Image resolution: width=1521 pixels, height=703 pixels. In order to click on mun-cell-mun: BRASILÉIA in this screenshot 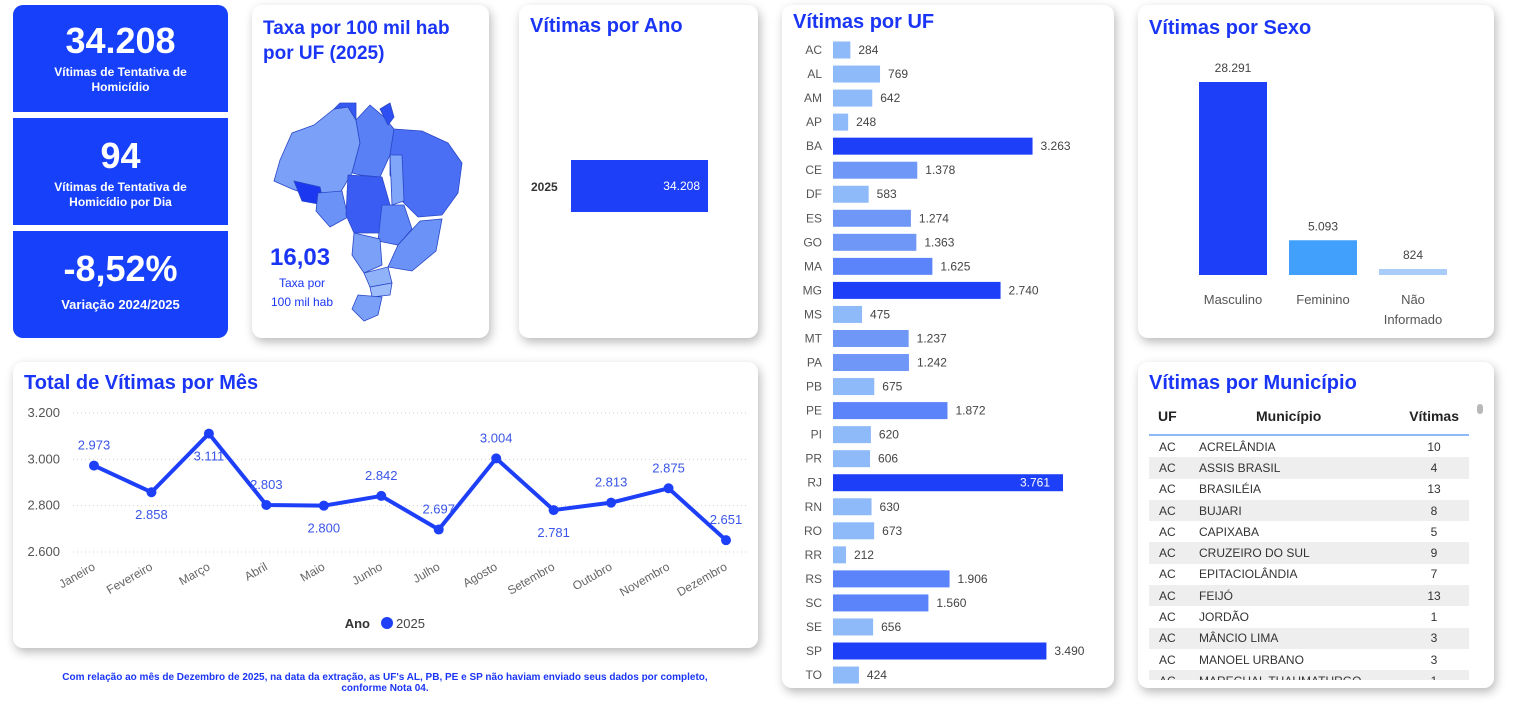, I will do `click(1230, 489)`.